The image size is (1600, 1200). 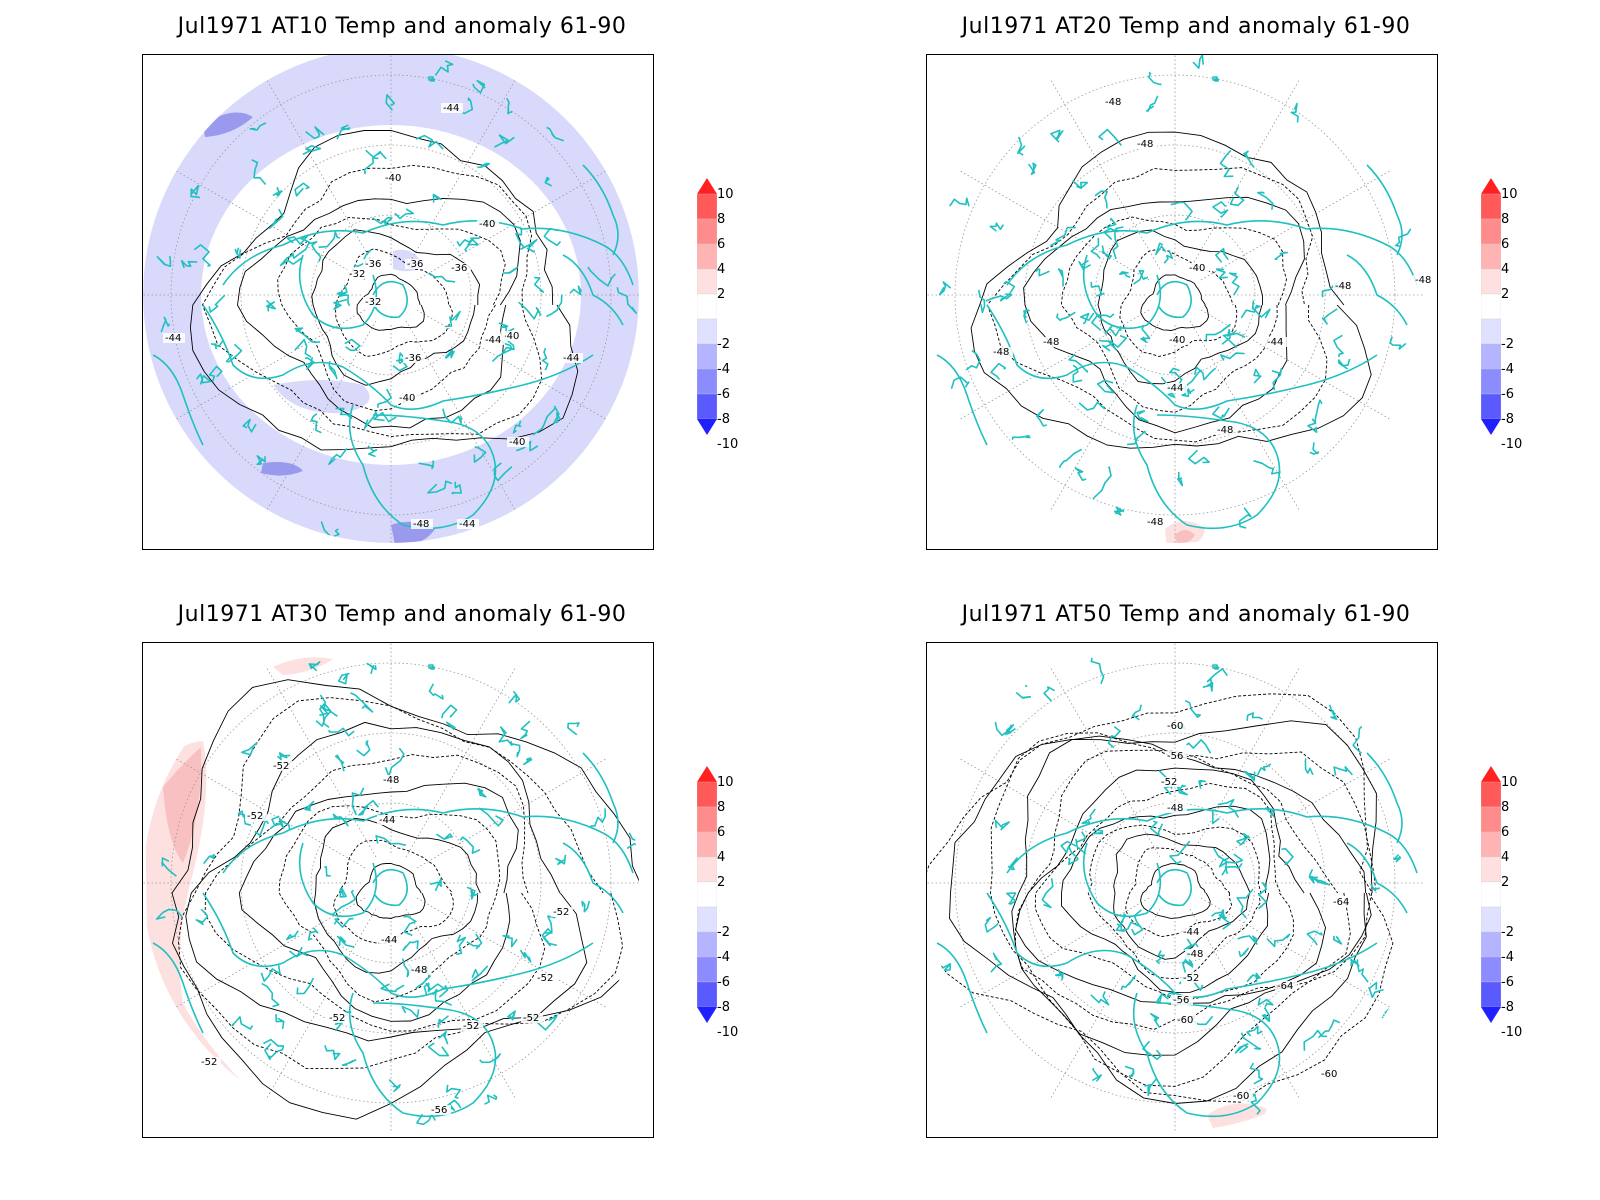 I want to click on colorbar-tick-label: -6, so click(x=1507, y=982).